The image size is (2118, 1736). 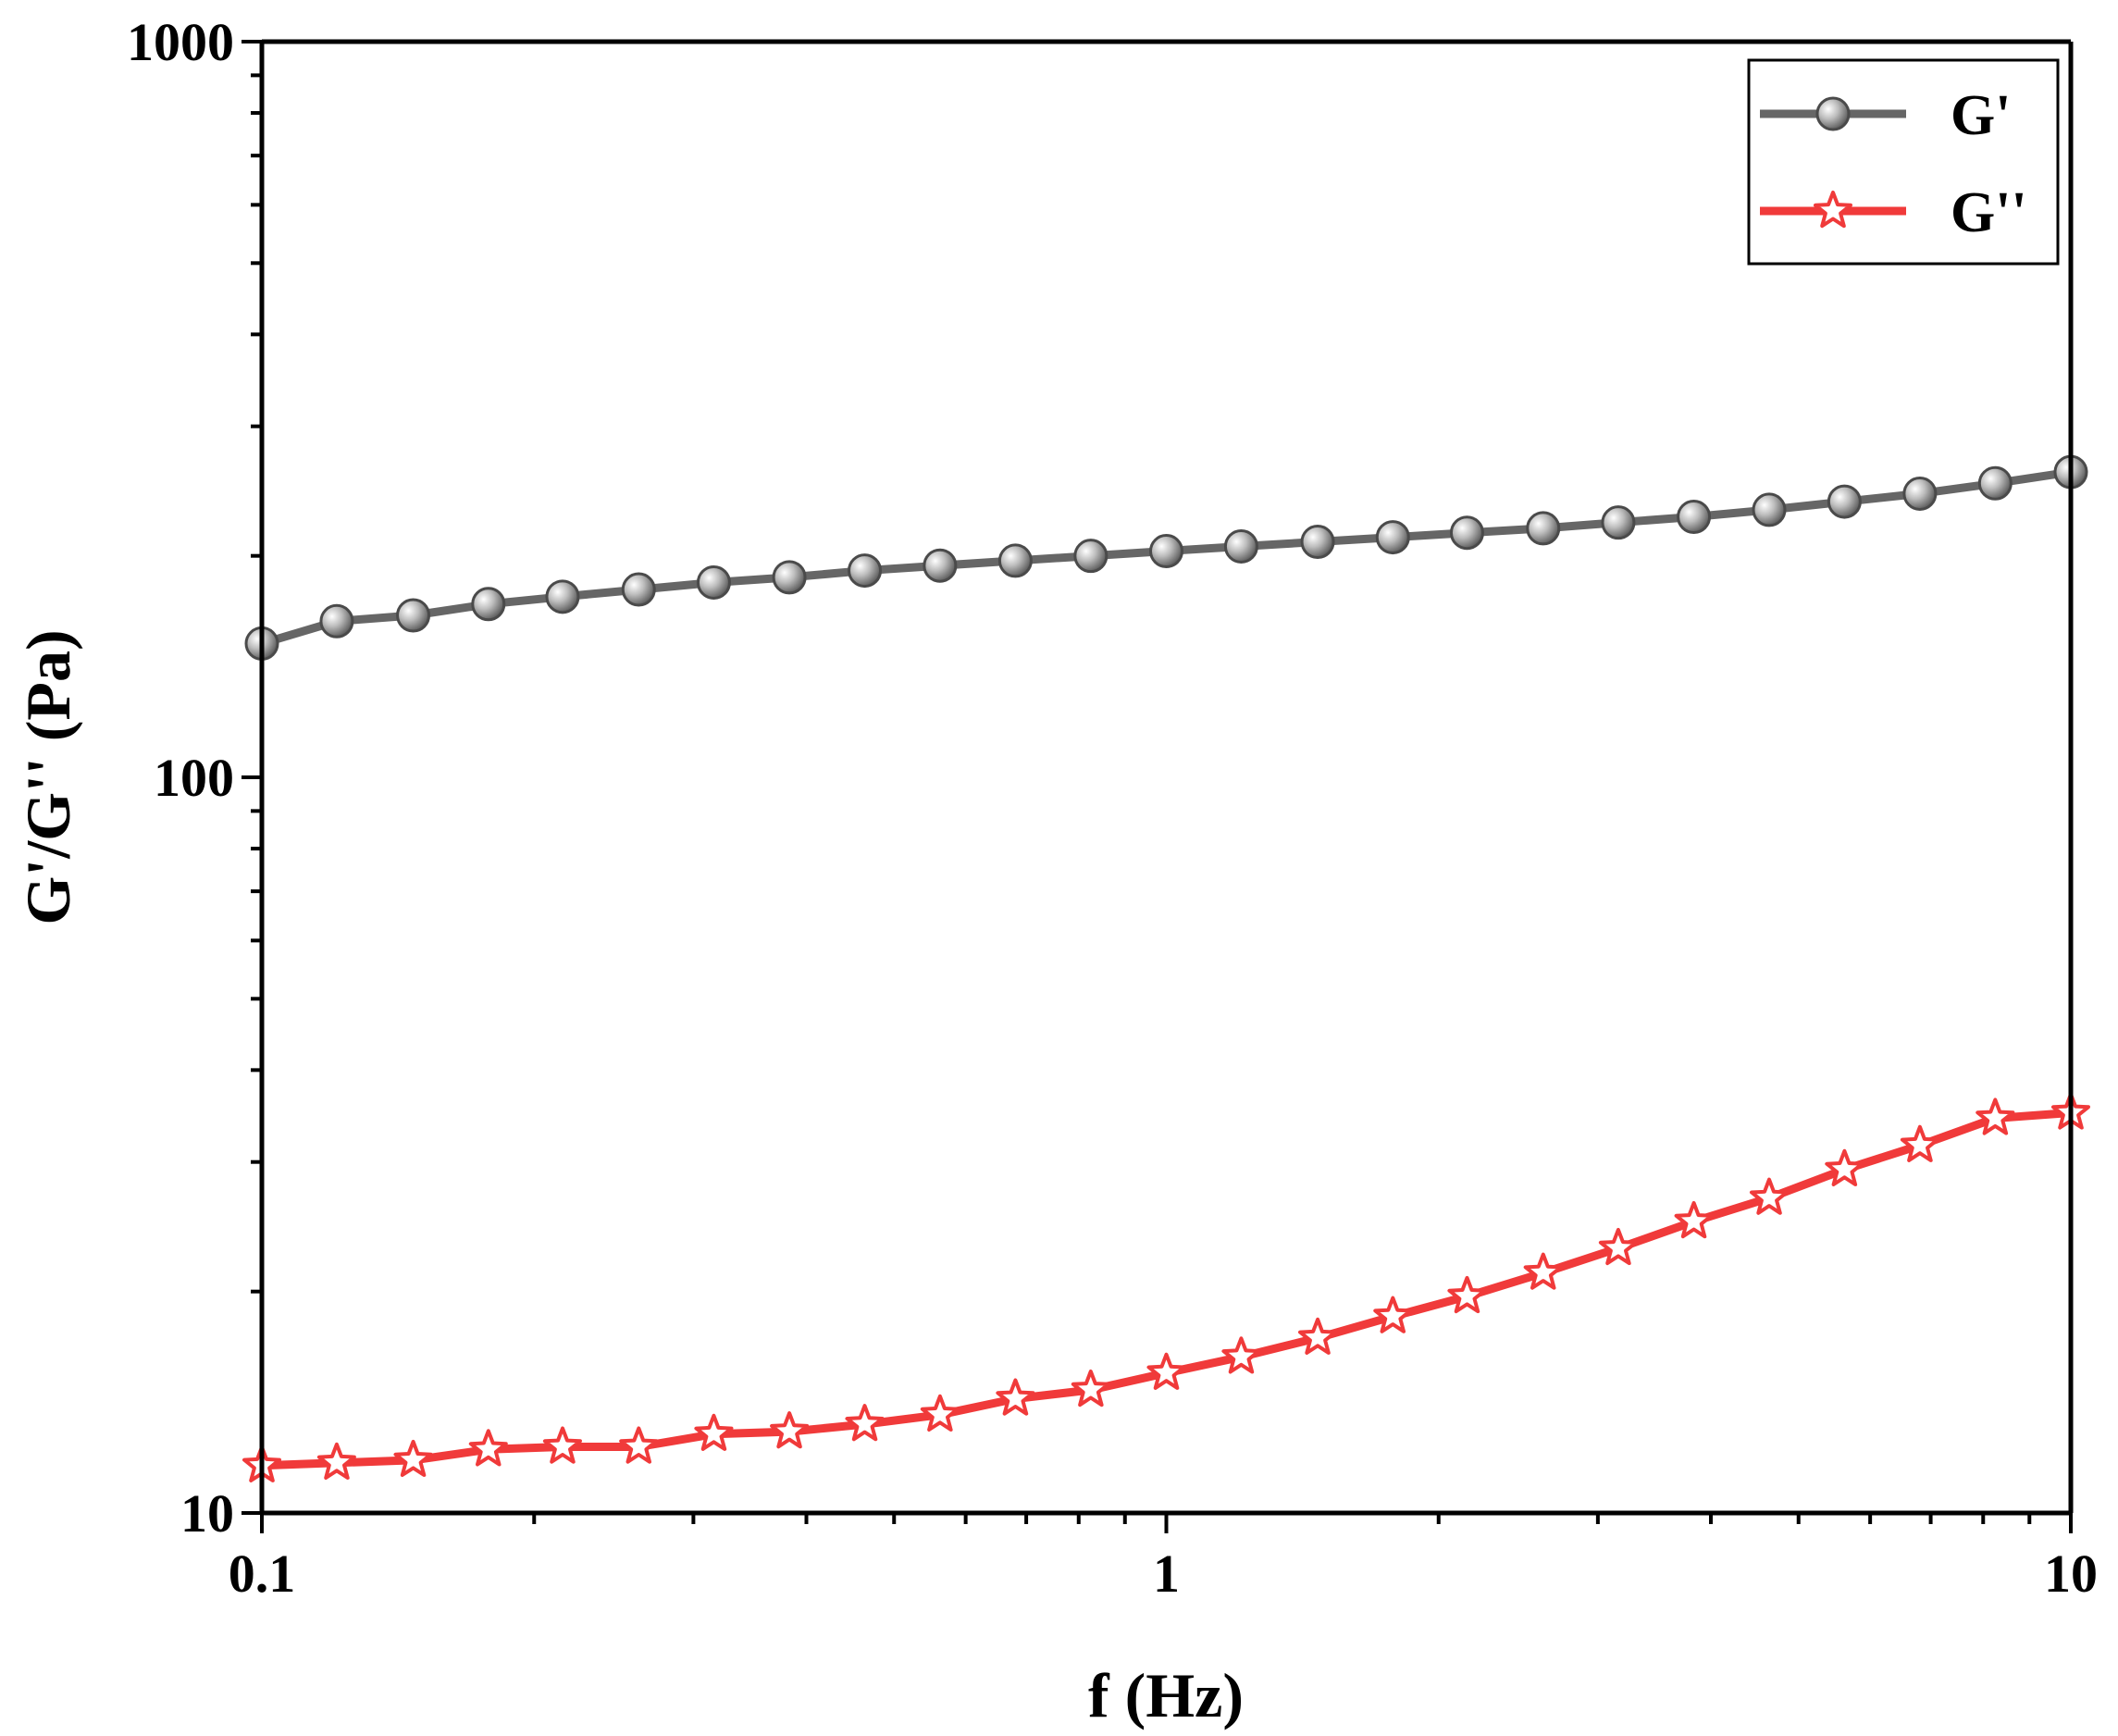 I want to click on y-tick-label: 100, so click(x=194, y=778).